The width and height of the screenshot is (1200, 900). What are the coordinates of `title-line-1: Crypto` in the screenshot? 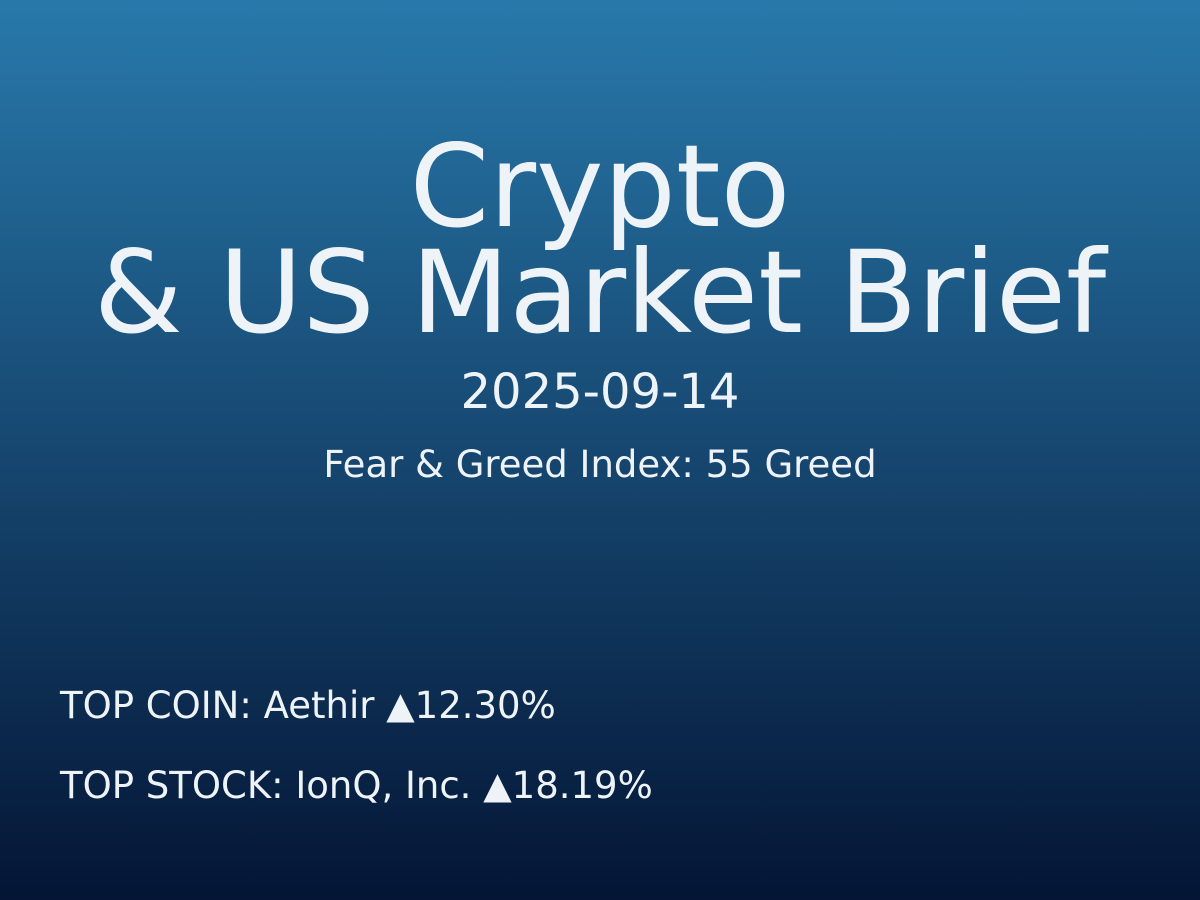 It's located at (600, 186).